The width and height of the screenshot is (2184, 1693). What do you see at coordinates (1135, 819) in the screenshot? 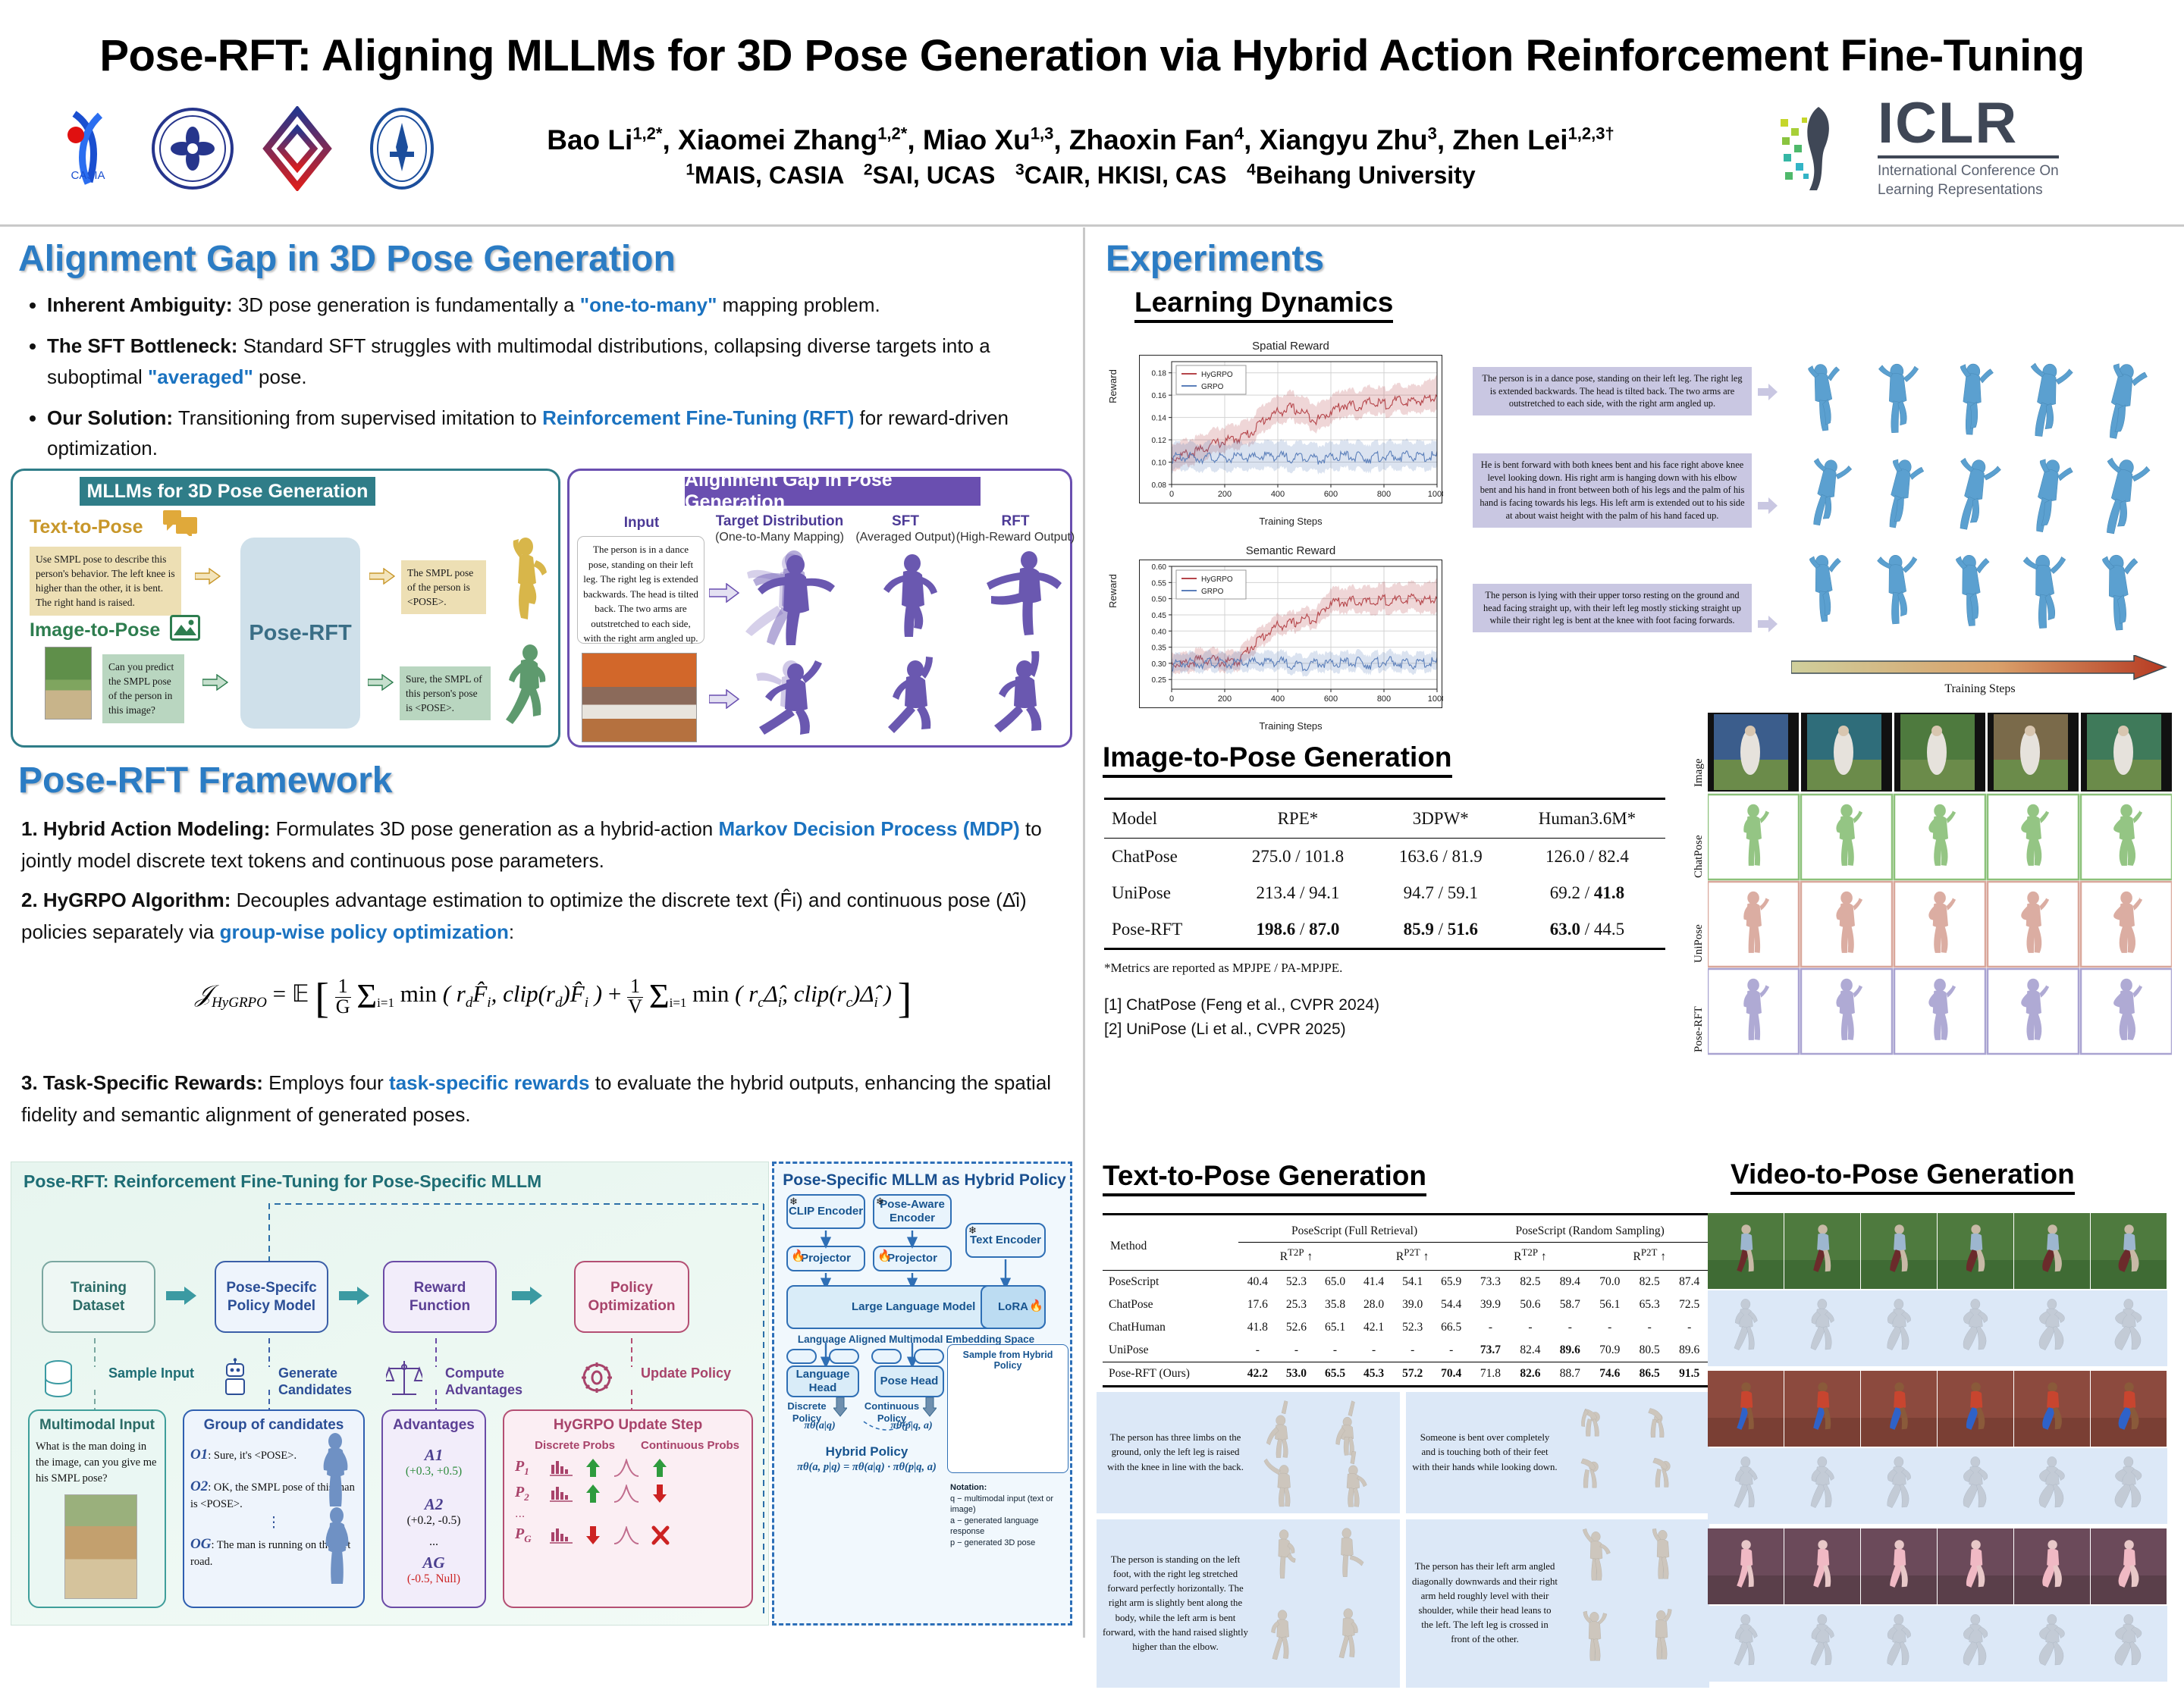
I see `img-col-0: Model` at bounding box center [1135, 819].